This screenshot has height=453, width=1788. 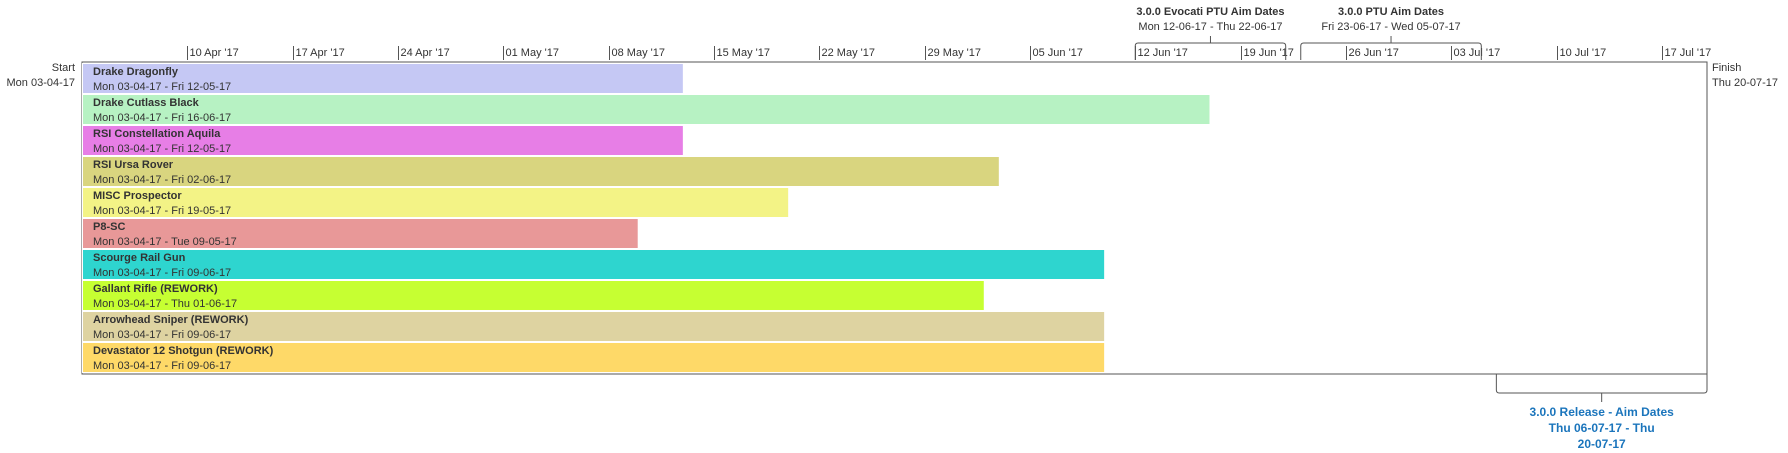 What do you see at coordinates (1602, 412) in the screenshot?
I see `release-label-line: 3.0.0 Release - Aim Dates` at bounding box center [1602, 412].